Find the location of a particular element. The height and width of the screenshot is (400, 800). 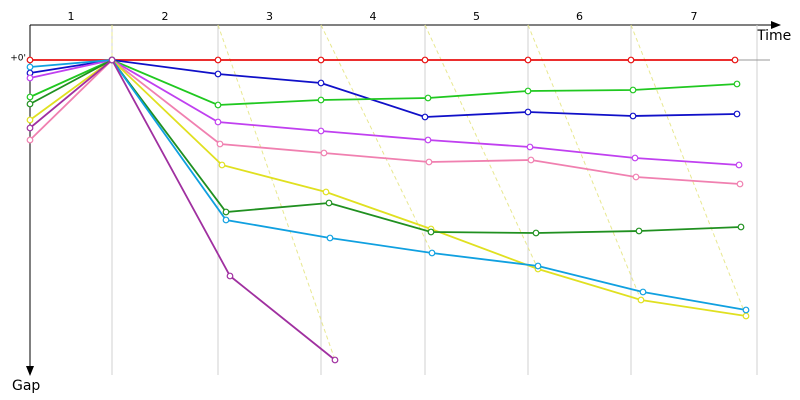

lap-label: 6 is located at coordinates (579, 16).